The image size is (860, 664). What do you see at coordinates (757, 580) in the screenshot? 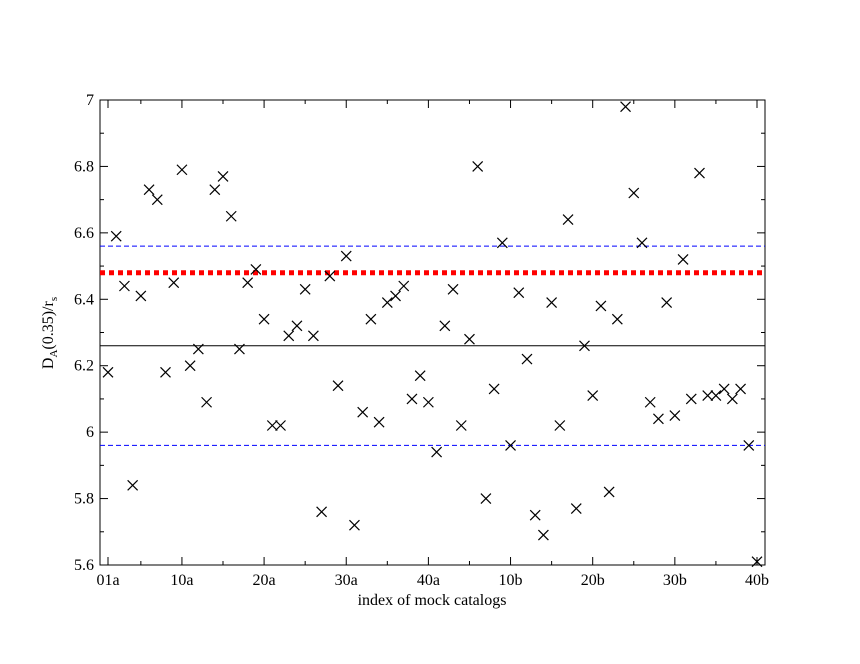
I see `x-tick-label: 40b` at bounding box center [757, 580].